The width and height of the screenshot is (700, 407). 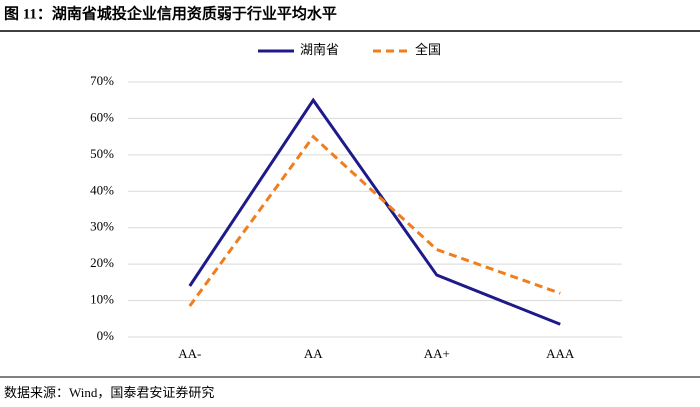 I want to click on y-tick-label: 0%, so click(x=106, y=335).